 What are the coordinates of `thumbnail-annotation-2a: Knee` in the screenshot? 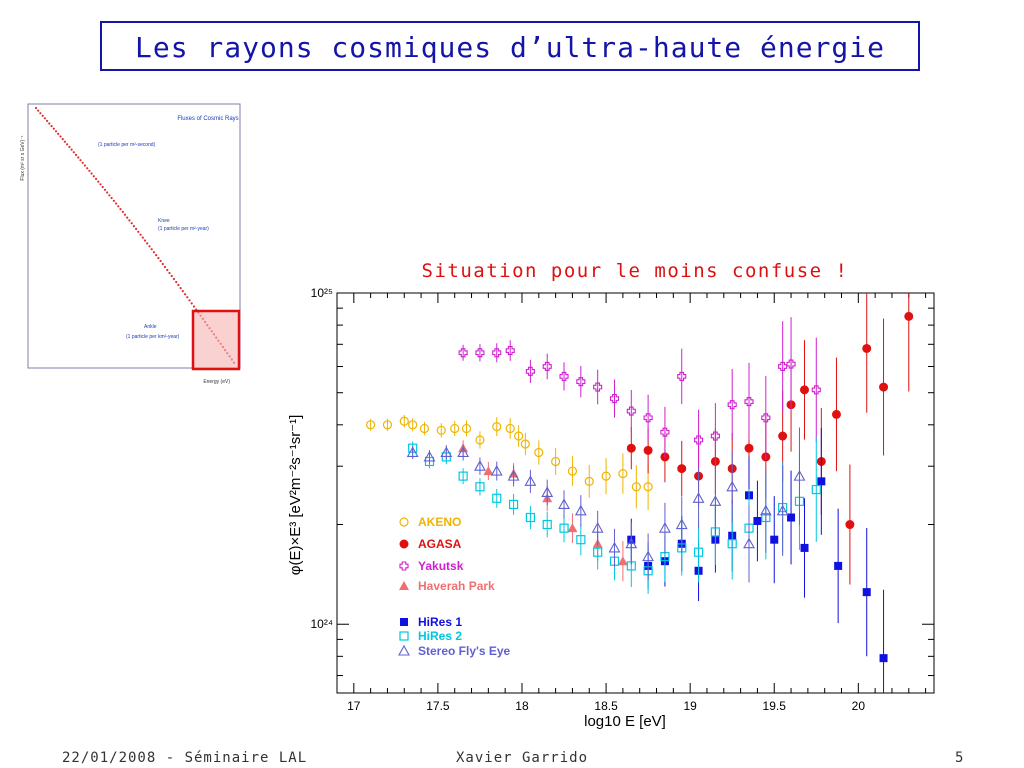 It's located at (164, 221).